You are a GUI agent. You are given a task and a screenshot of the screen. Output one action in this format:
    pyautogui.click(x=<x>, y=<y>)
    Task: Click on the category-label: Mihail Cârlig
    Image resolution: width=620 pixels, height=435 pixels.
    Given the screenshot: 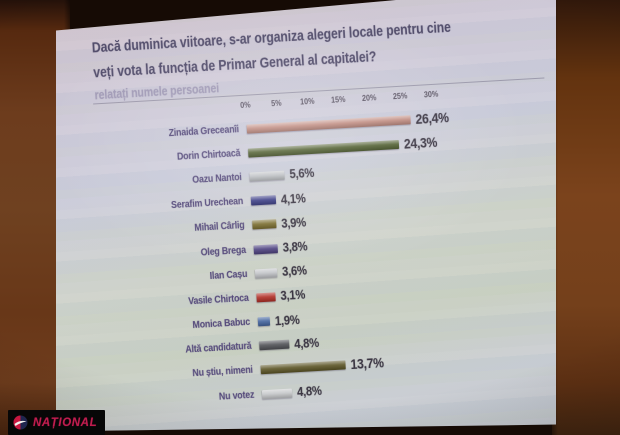 What is the action you would take?
    pyautogui.click(x=219, y=227)
    